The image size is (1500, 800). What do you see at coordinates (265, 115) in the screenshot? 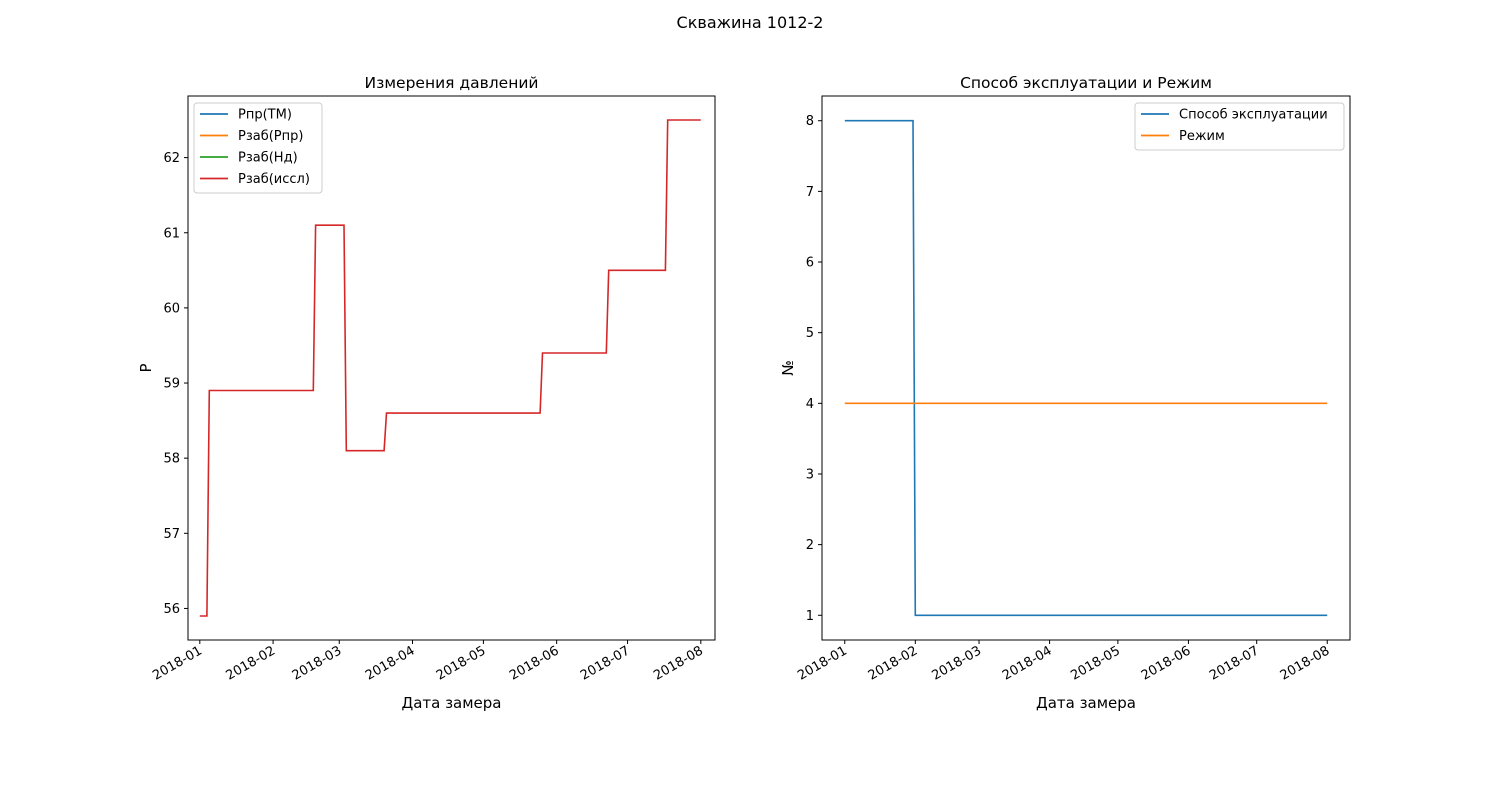
I see `legend-label: Pпр(ТМ)` at bounding box center [265, 115].